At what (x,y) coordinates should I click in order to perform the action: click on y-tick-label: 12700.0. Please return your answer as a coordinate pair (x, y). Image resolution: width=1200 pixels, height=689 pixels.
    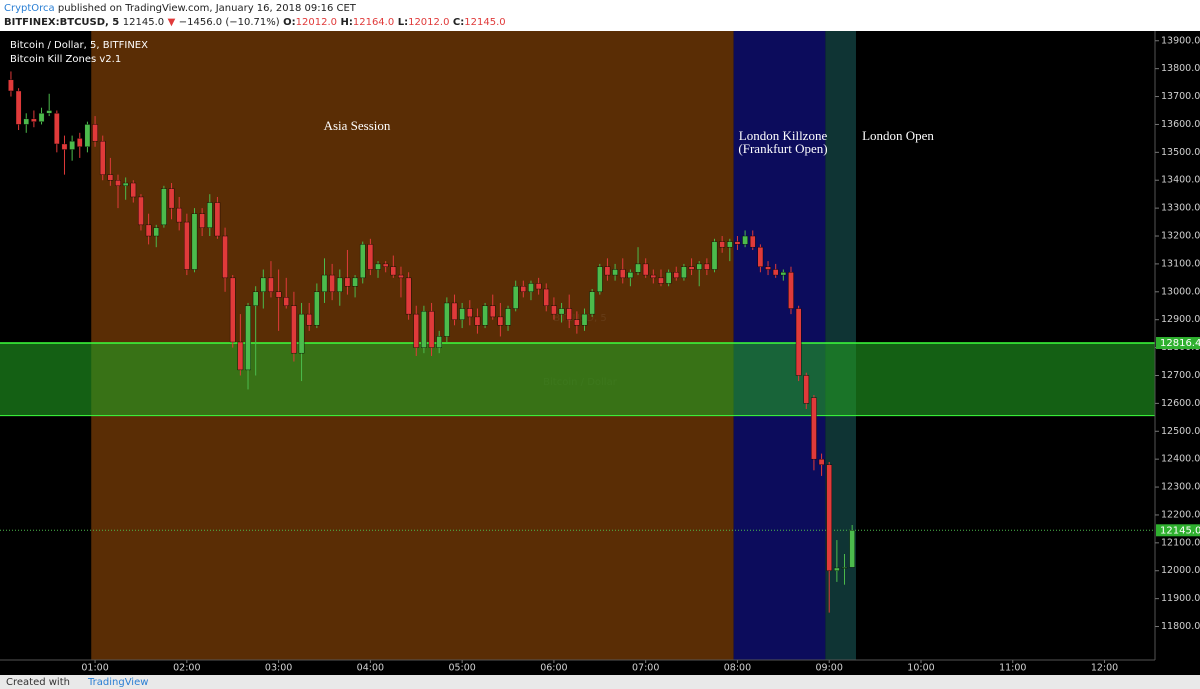
    Looking at the image, I should click on (1180, 375).